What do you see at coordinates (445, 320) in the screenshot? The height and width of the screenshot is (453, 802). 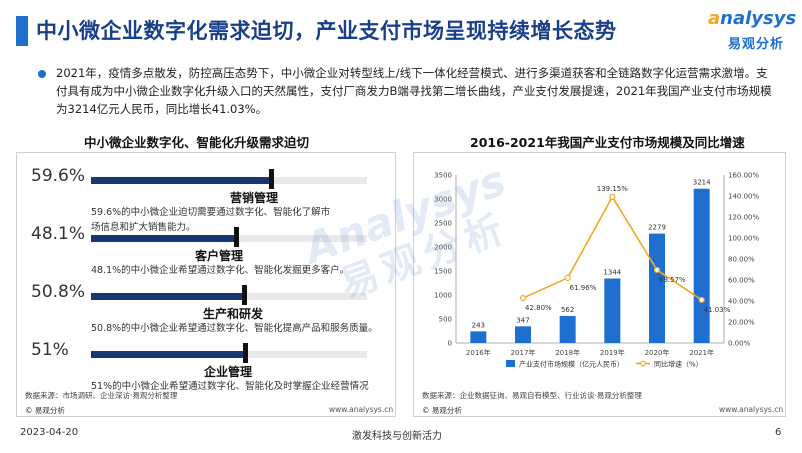 I see `y-left-tick-label: 500` at bounding box center [445, 320].